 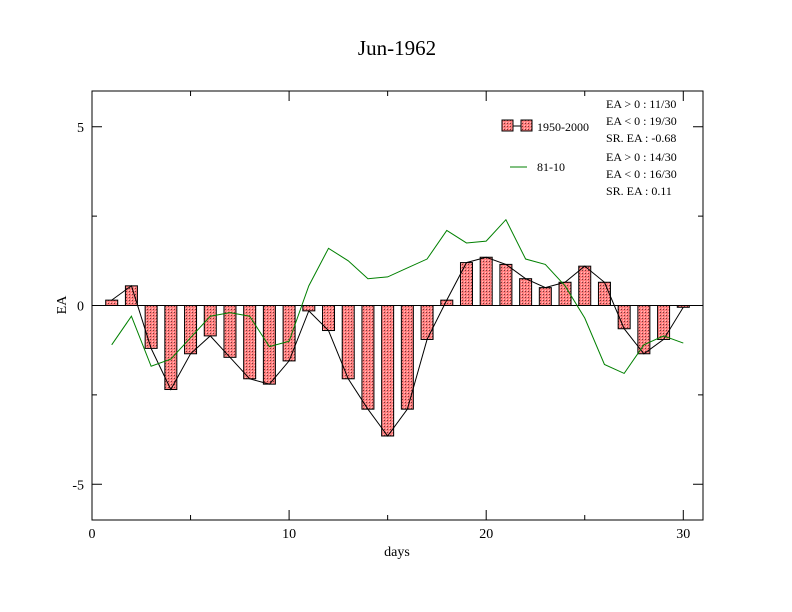 I want to click on stat-line: EA > 0 : 14/30, so click(x=641, y=157).